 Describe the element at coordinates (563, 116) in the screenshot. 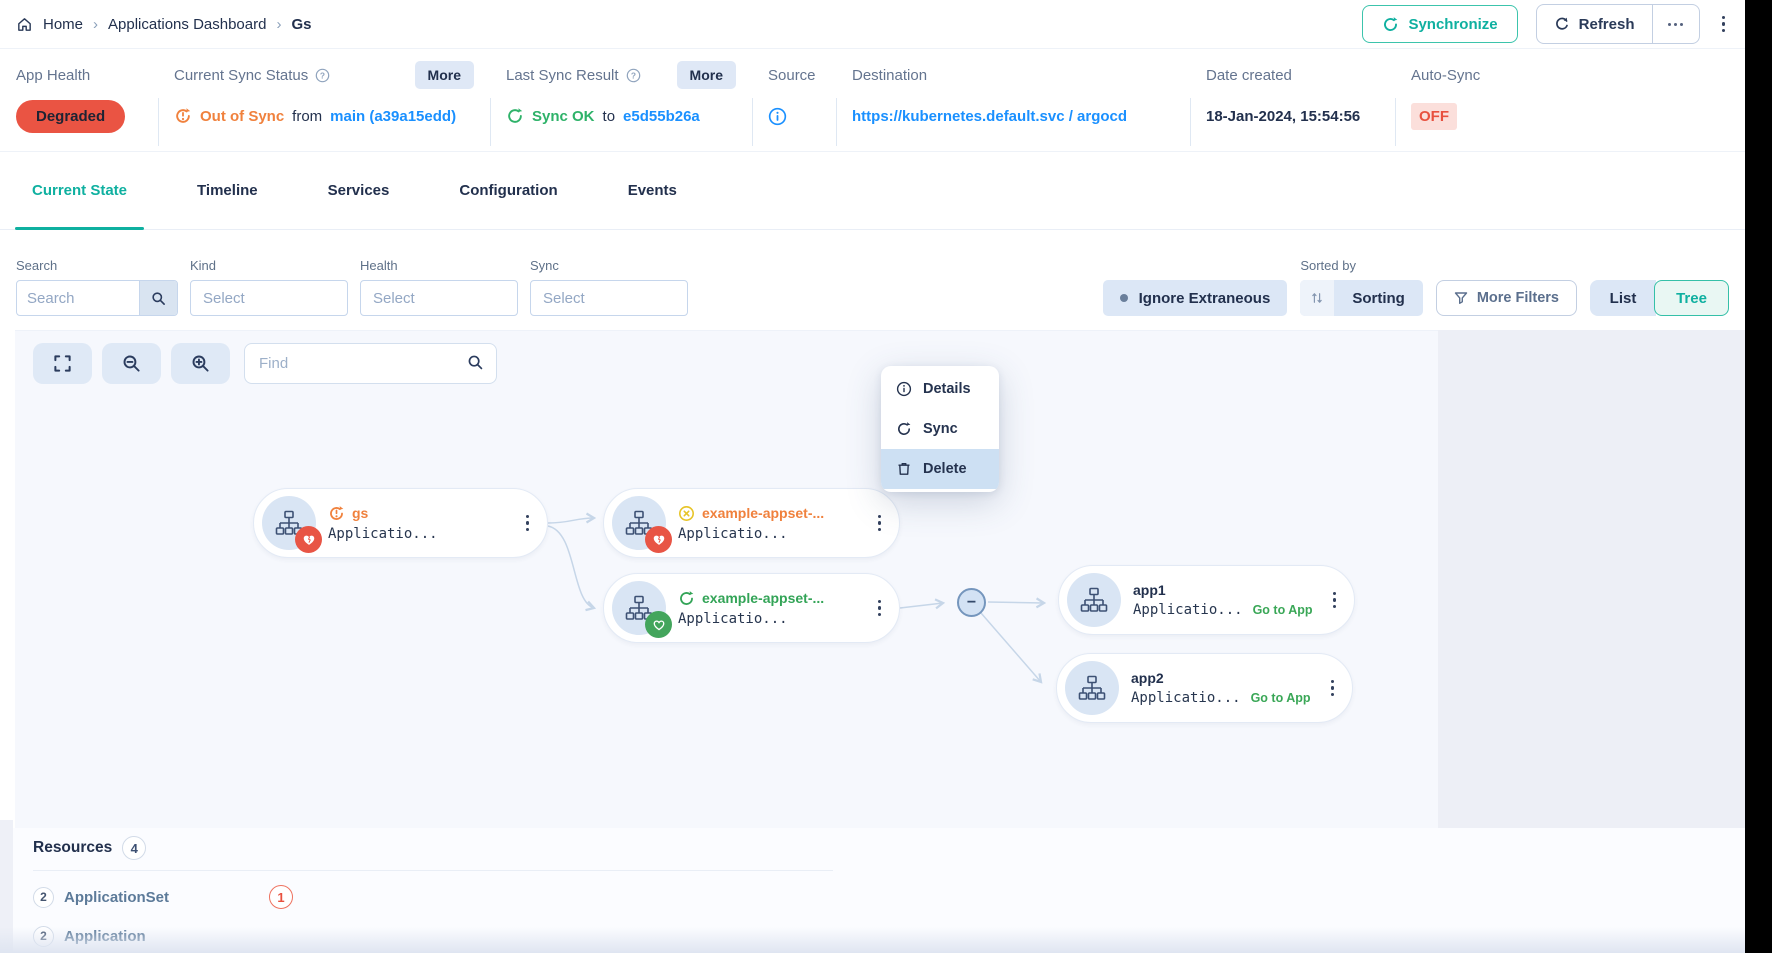

I see `last-sync-value: Sync OK` at that location.